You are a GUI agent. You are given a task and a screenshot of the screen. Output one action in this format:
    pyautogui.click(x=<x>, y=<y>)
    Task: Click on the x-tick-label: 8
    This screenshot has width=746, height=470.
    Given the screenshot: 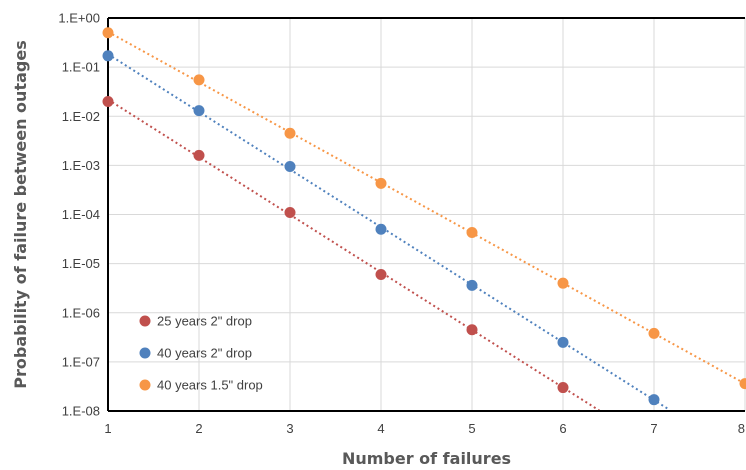 What is the action you would take?
    pyautogui.click(x=741, y=428)
    